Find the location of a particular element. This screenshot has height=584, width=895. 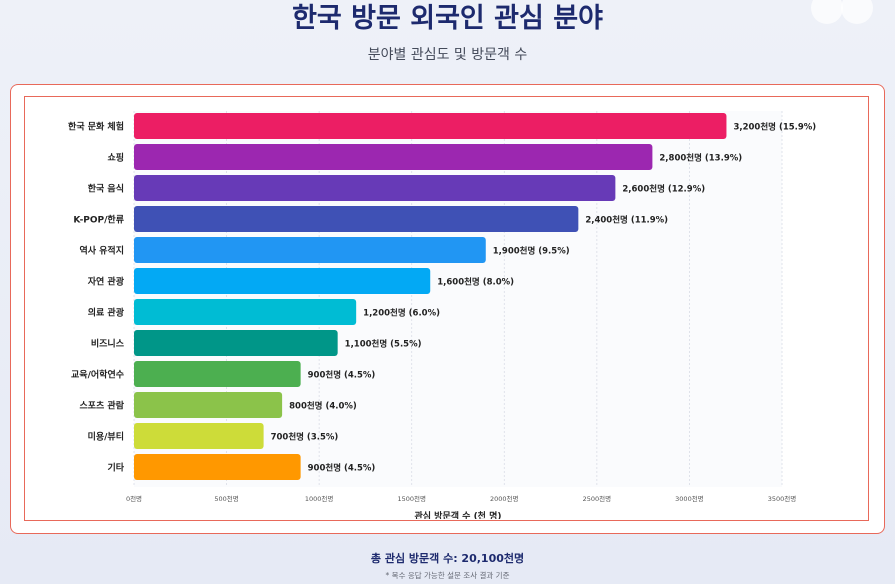

x-tick-label: 3000천명 is located at coordinates (689, 498).